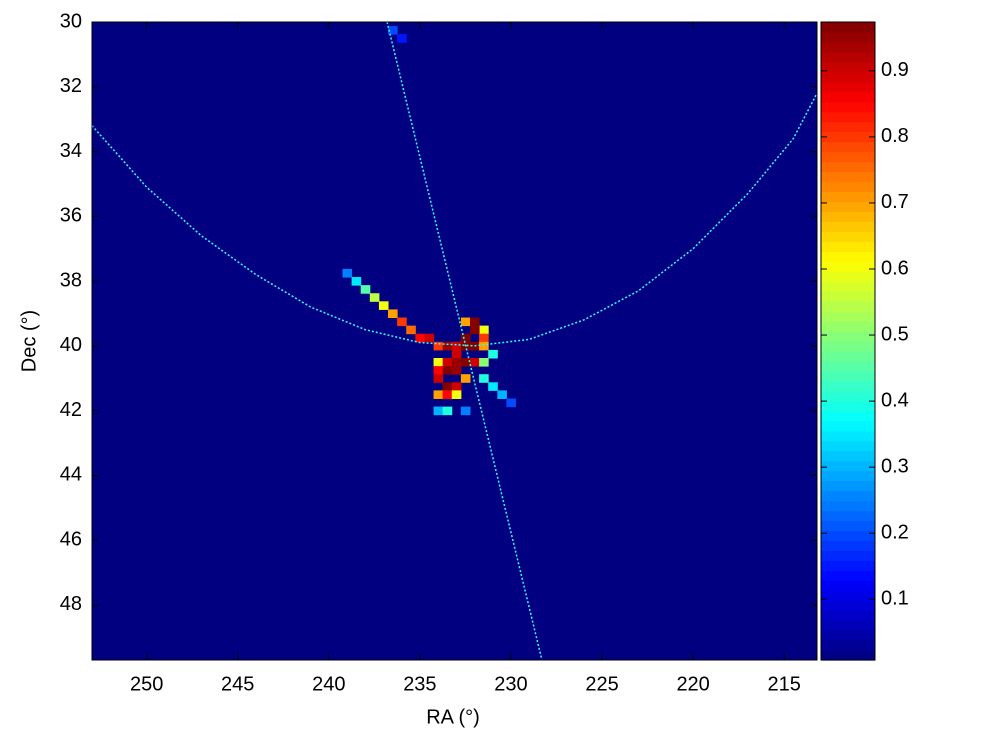 The image size is (1008, 747). Describe the element at coordinates (601, 684) in the screenshot. I see `x-tick-label: 225` at that location.